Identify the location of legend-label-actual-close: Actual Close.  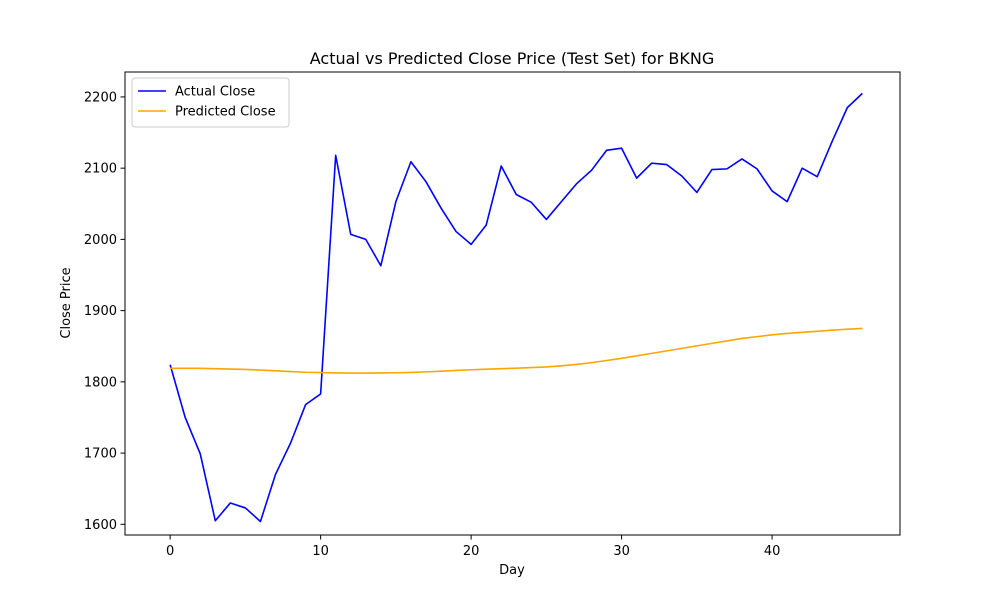
(215, 92).